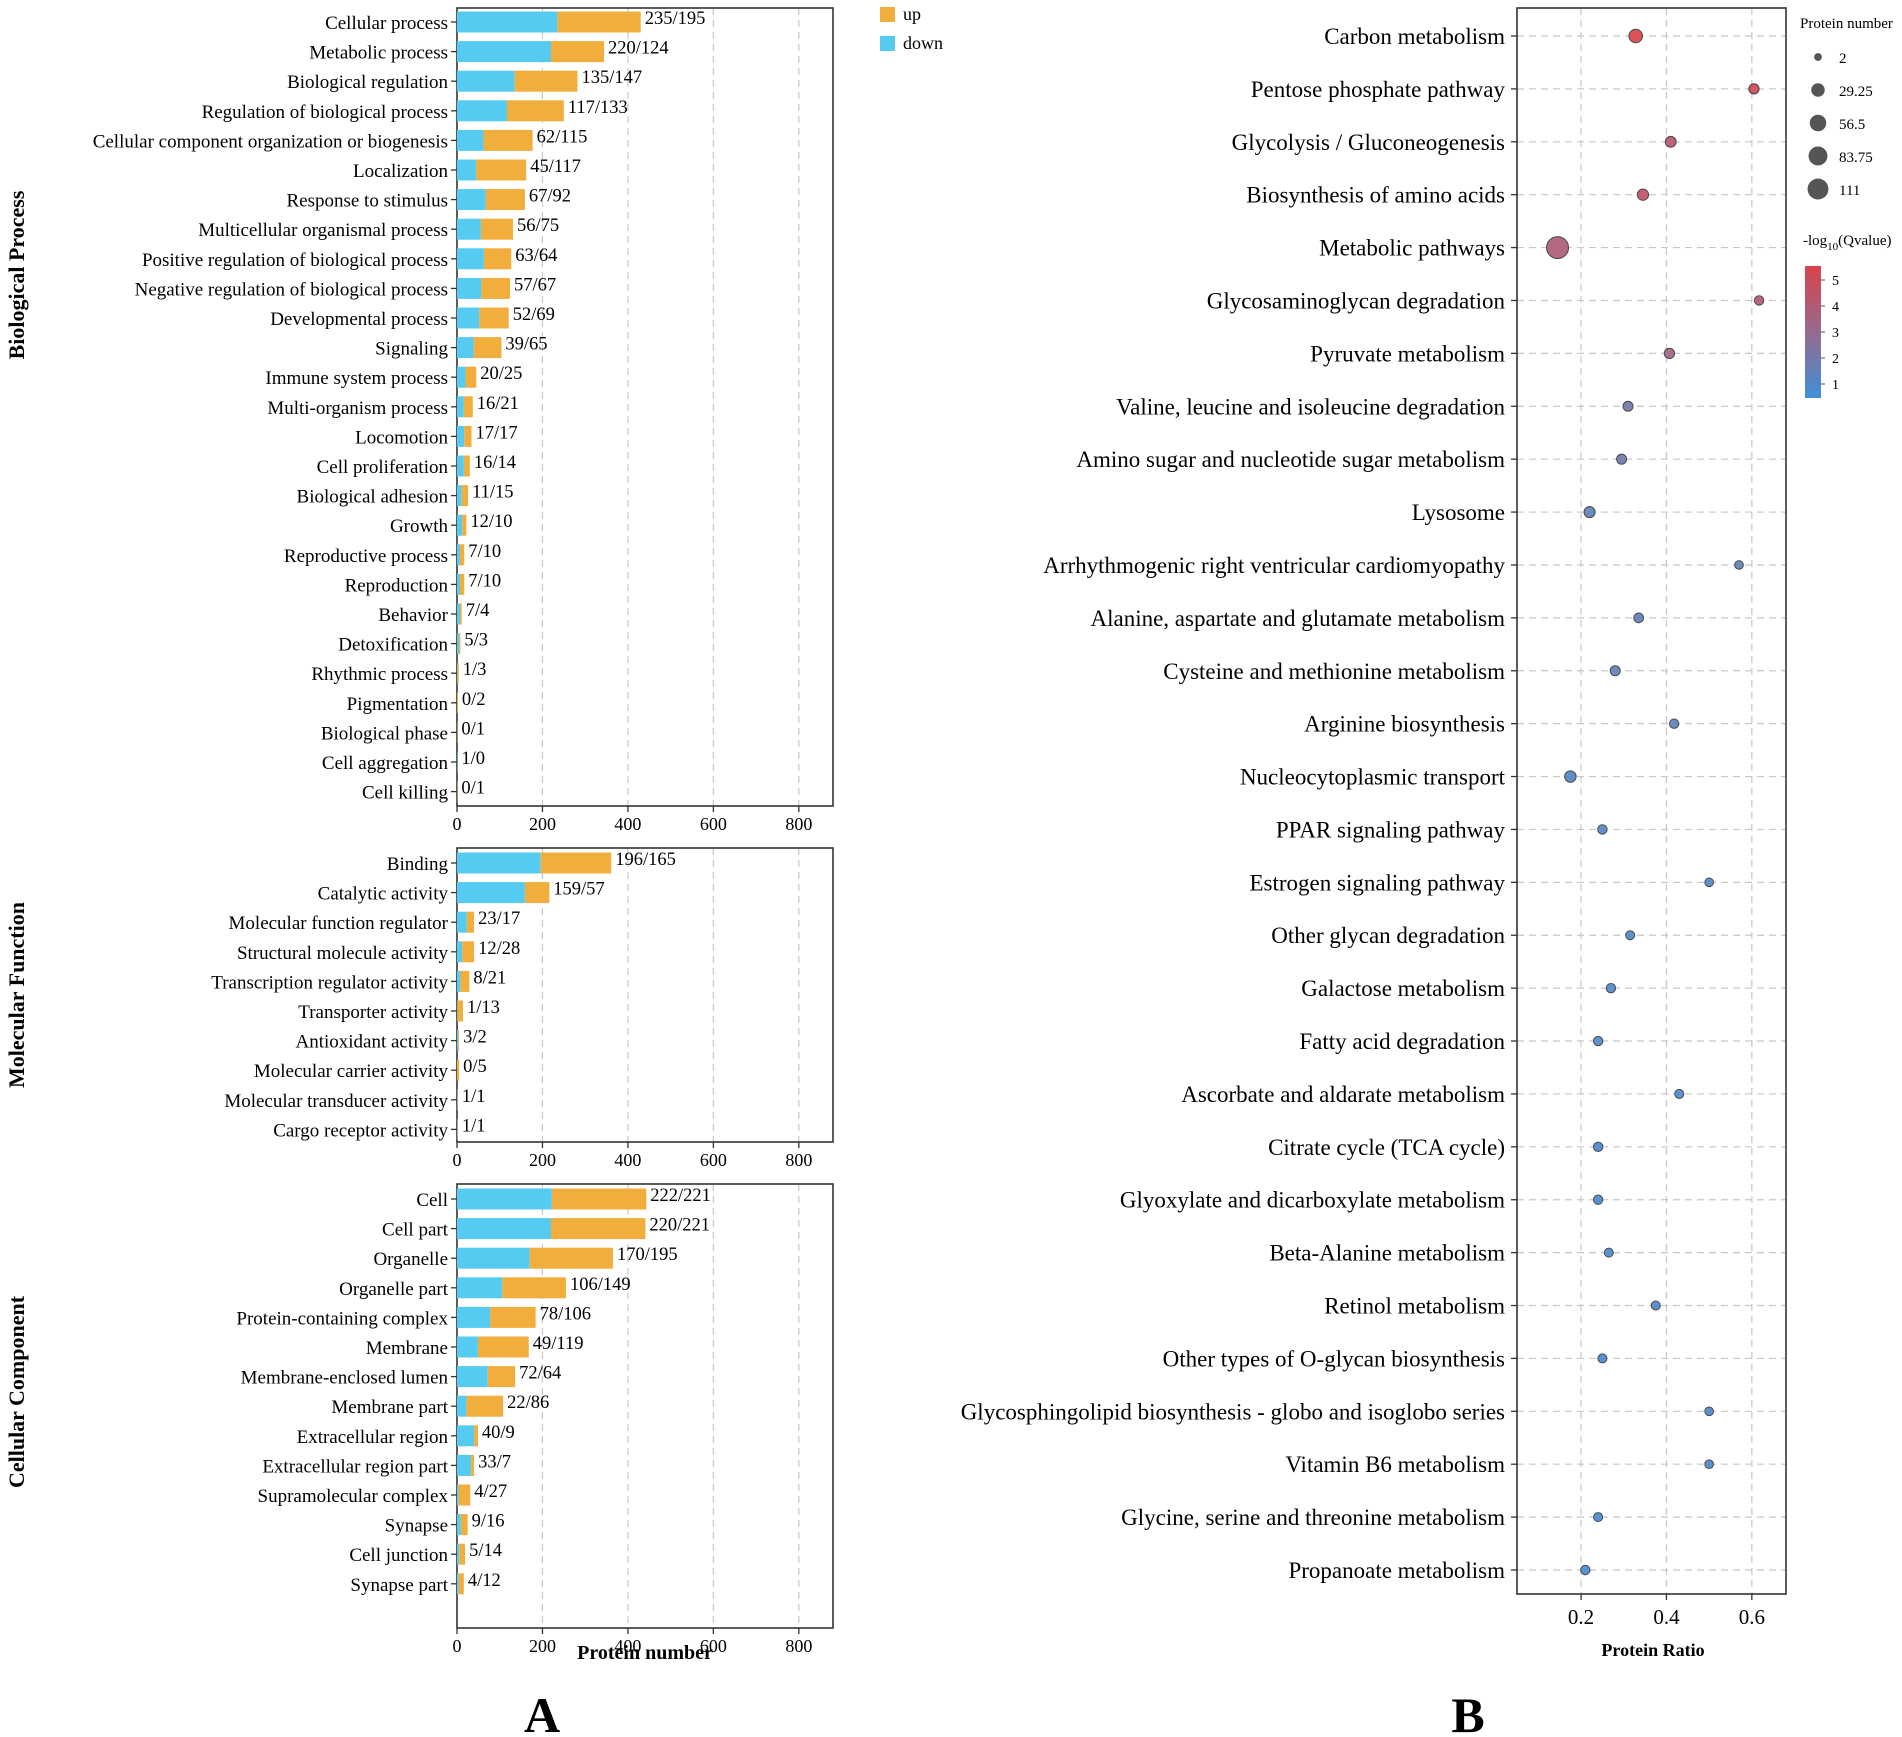 The height and width of the screenshot is (1737, 1902). I want to click on pathway-label: Vitamin B6 metabolism, so click(1395, 1464).